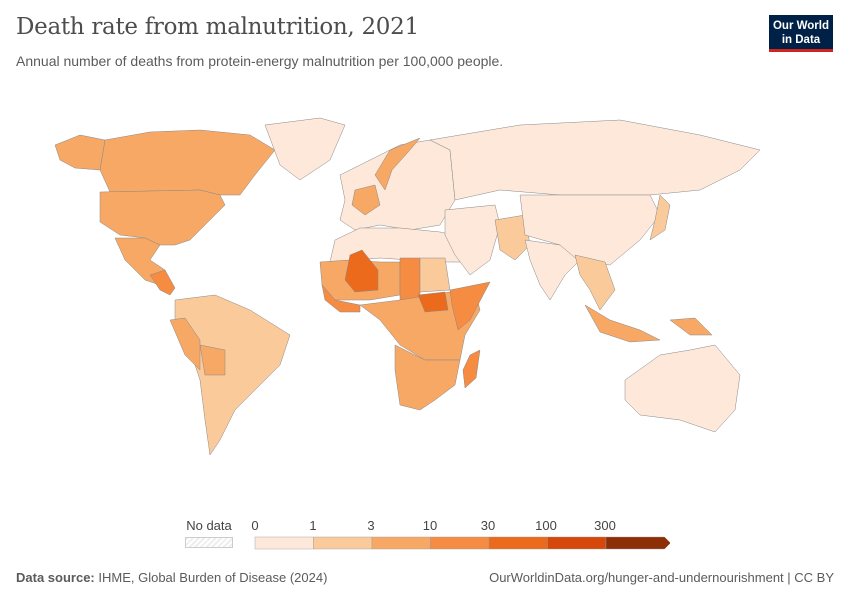 This screenshot has width=850, height=600. I want to click on region-alaska, so click(80, 152).